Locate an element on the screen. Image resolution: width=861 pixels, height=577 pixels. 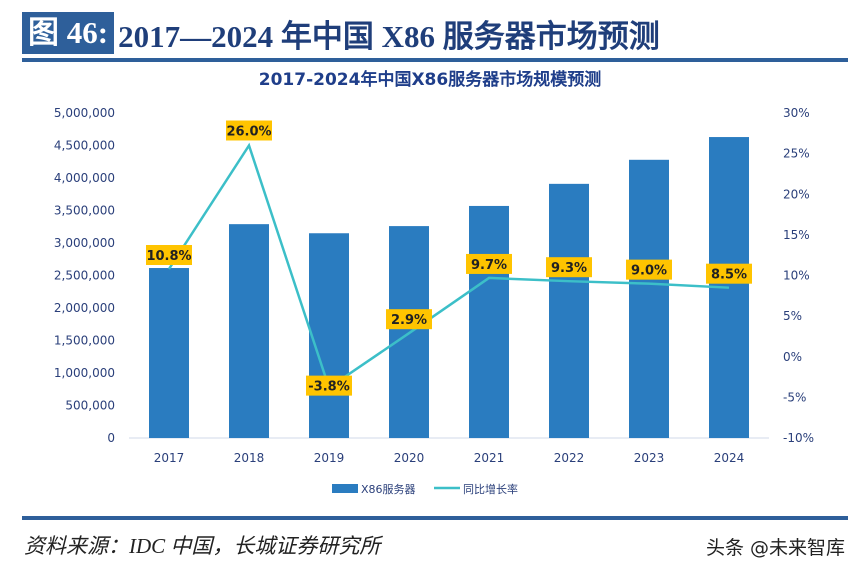
data-label: 9.0% is located at coordinates (649, 271).